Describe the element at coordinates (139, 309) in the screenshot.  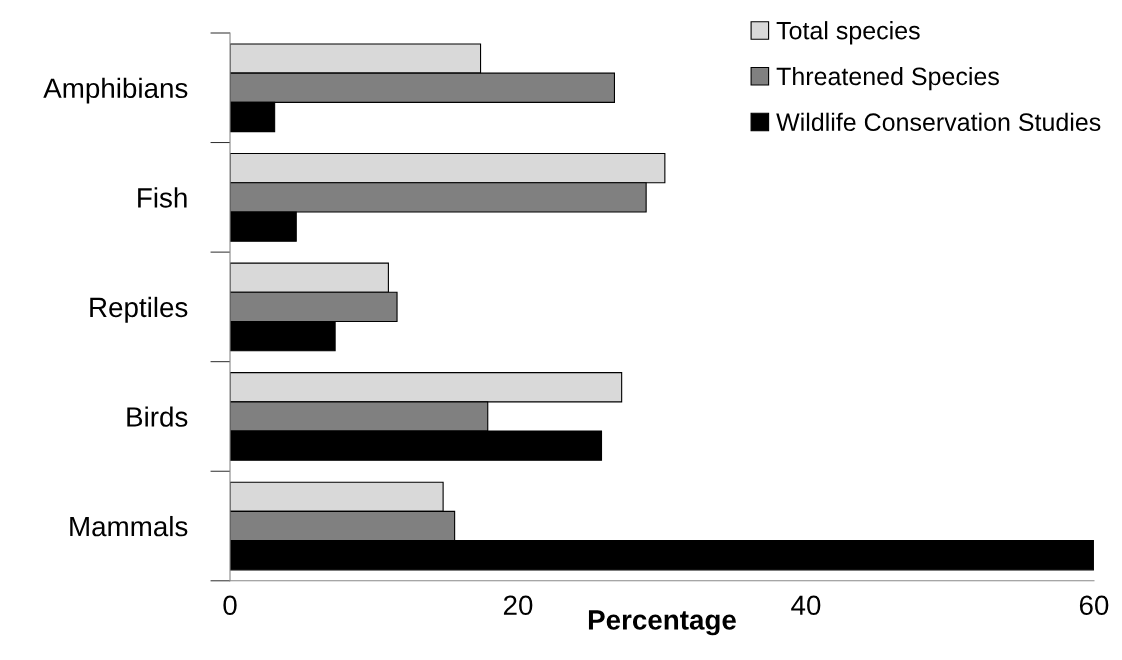
I see `y-tick-label: Reptiles` at that location.